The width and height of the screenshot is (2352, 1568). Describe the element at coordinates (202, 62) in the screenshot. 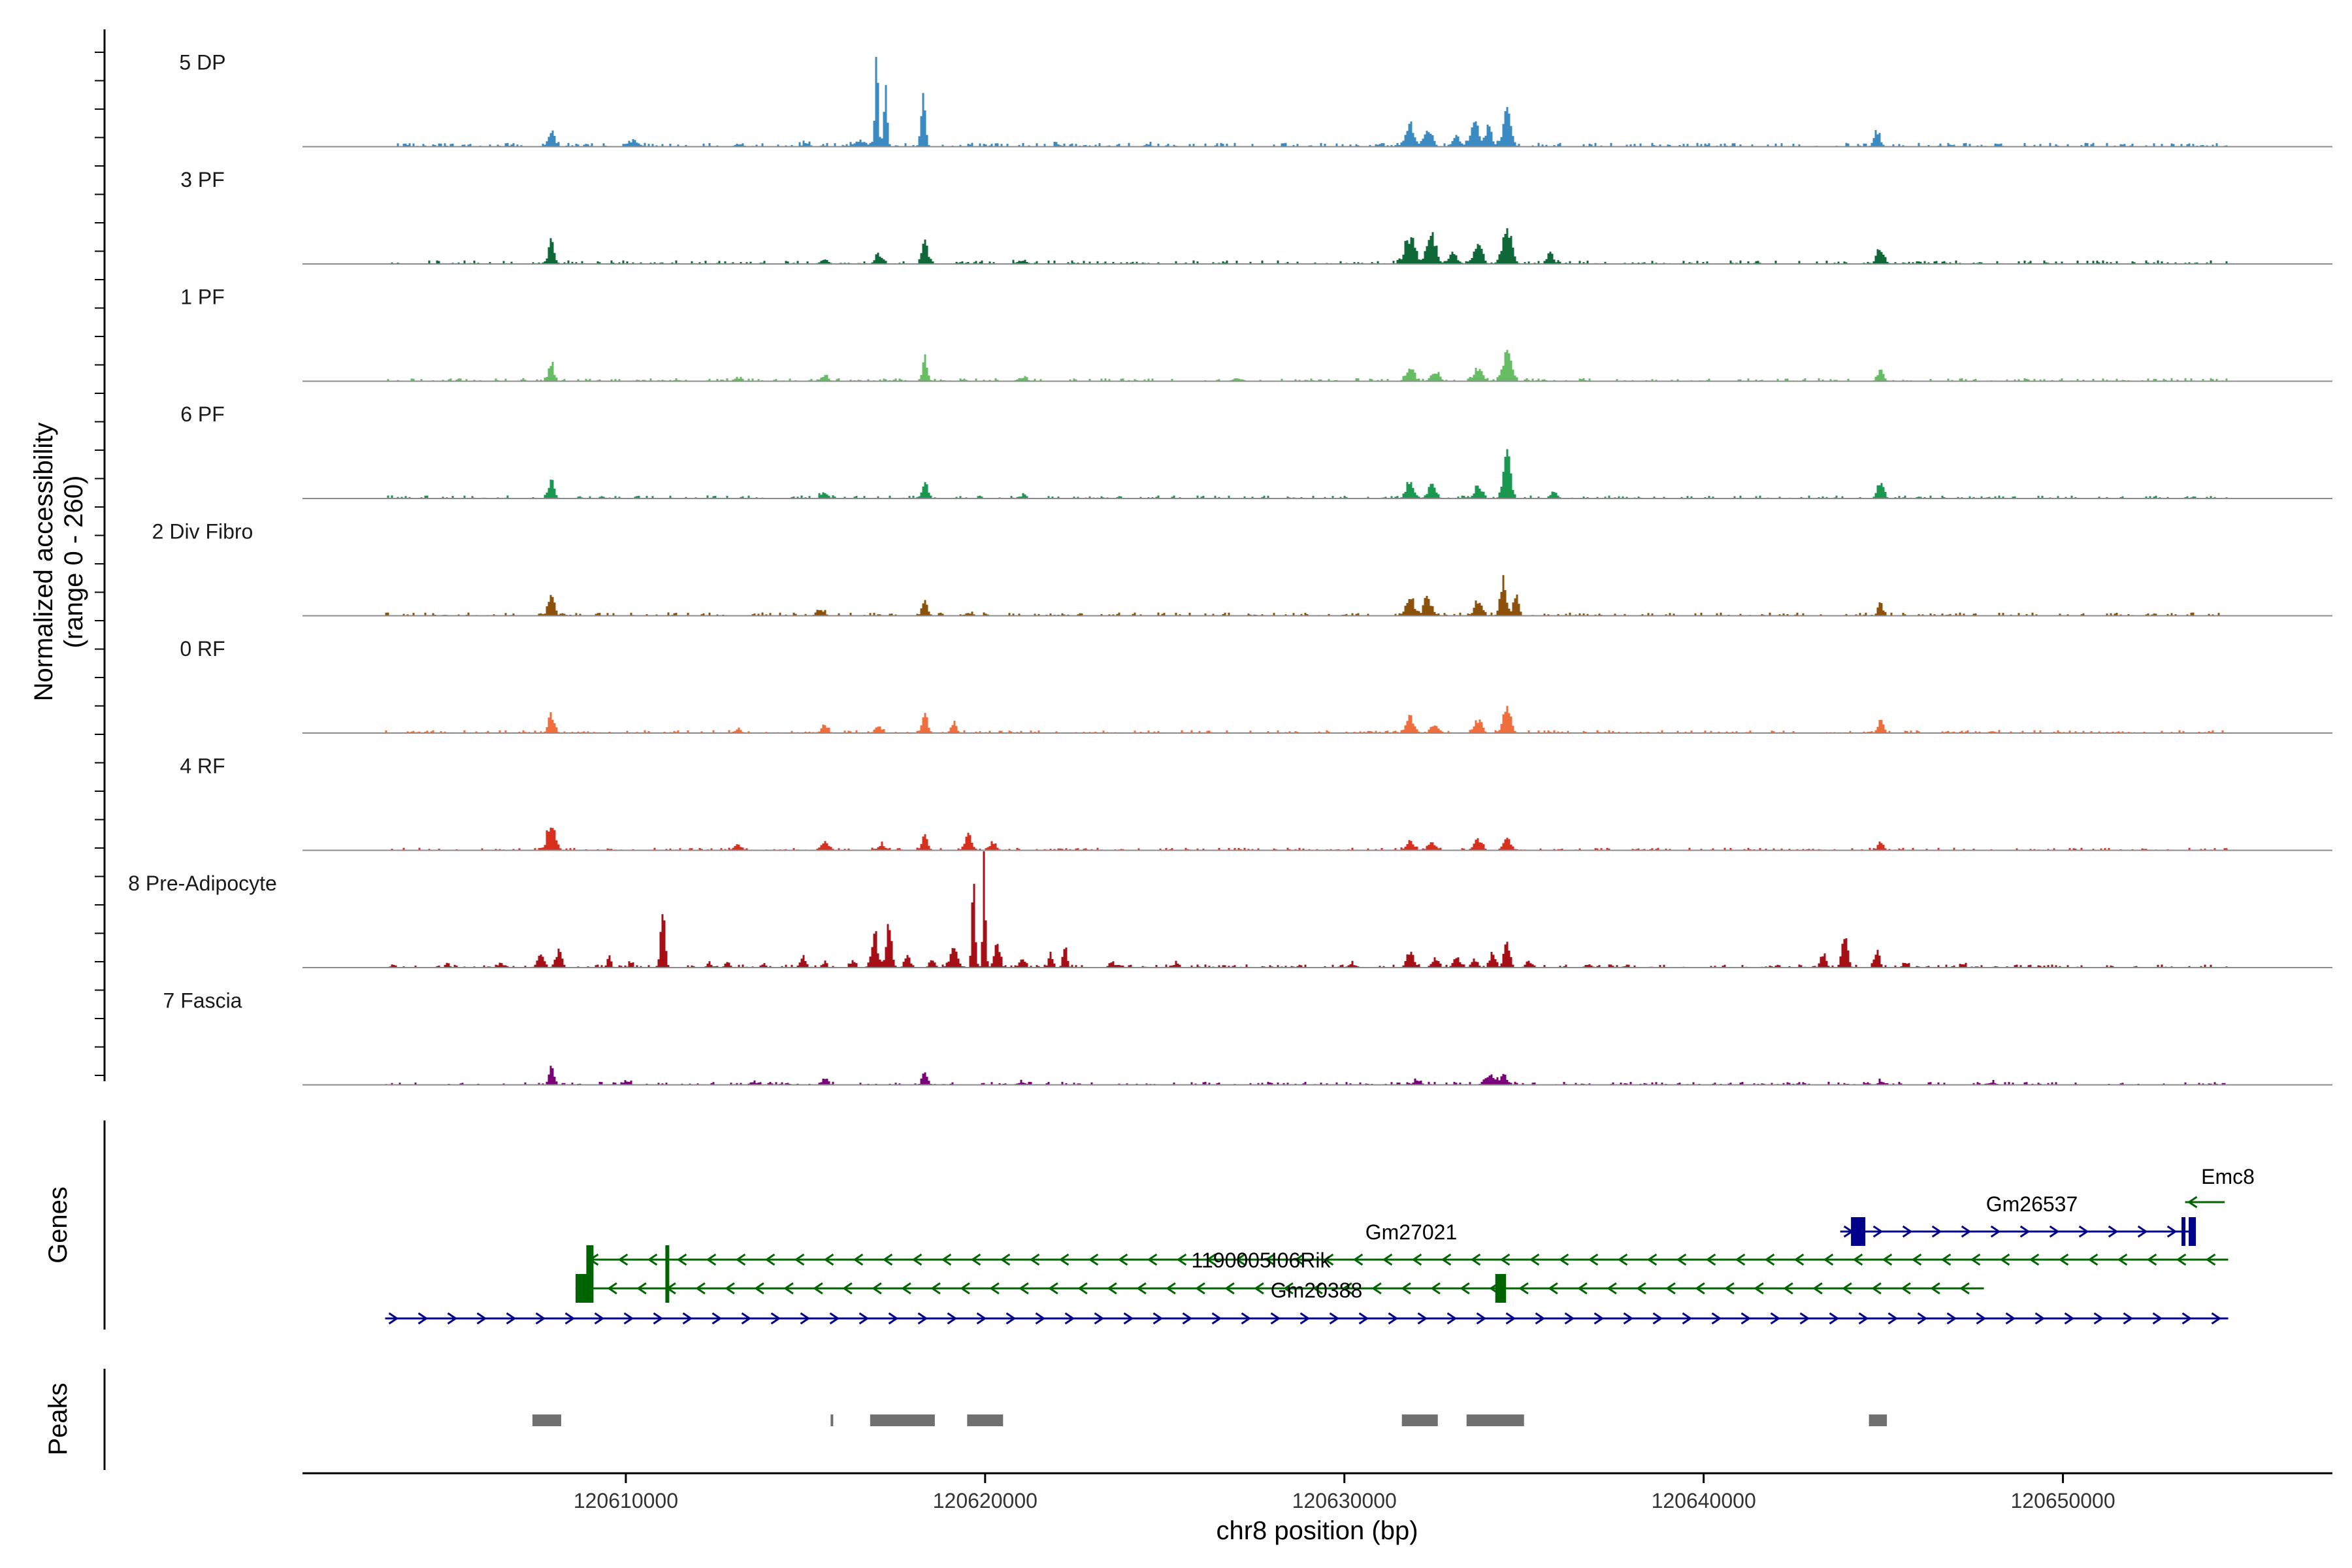

I see `track-label: 5 DP` at that location.